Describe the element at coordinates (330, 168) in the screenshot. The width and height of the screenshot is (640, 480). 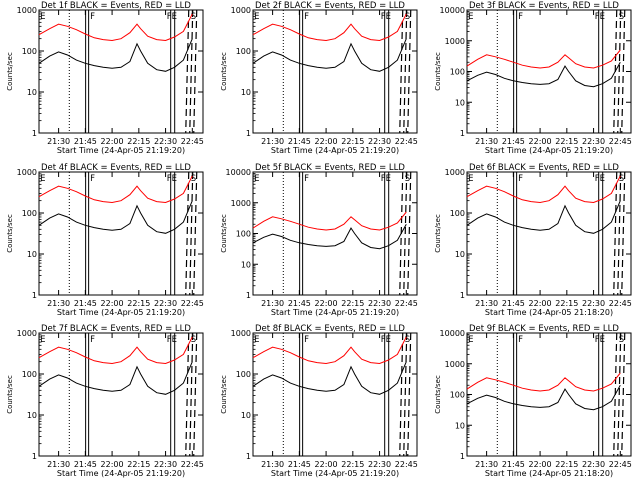
I see `panel-title: Det 5f BLACK = Events, RED = LLD` at that location.